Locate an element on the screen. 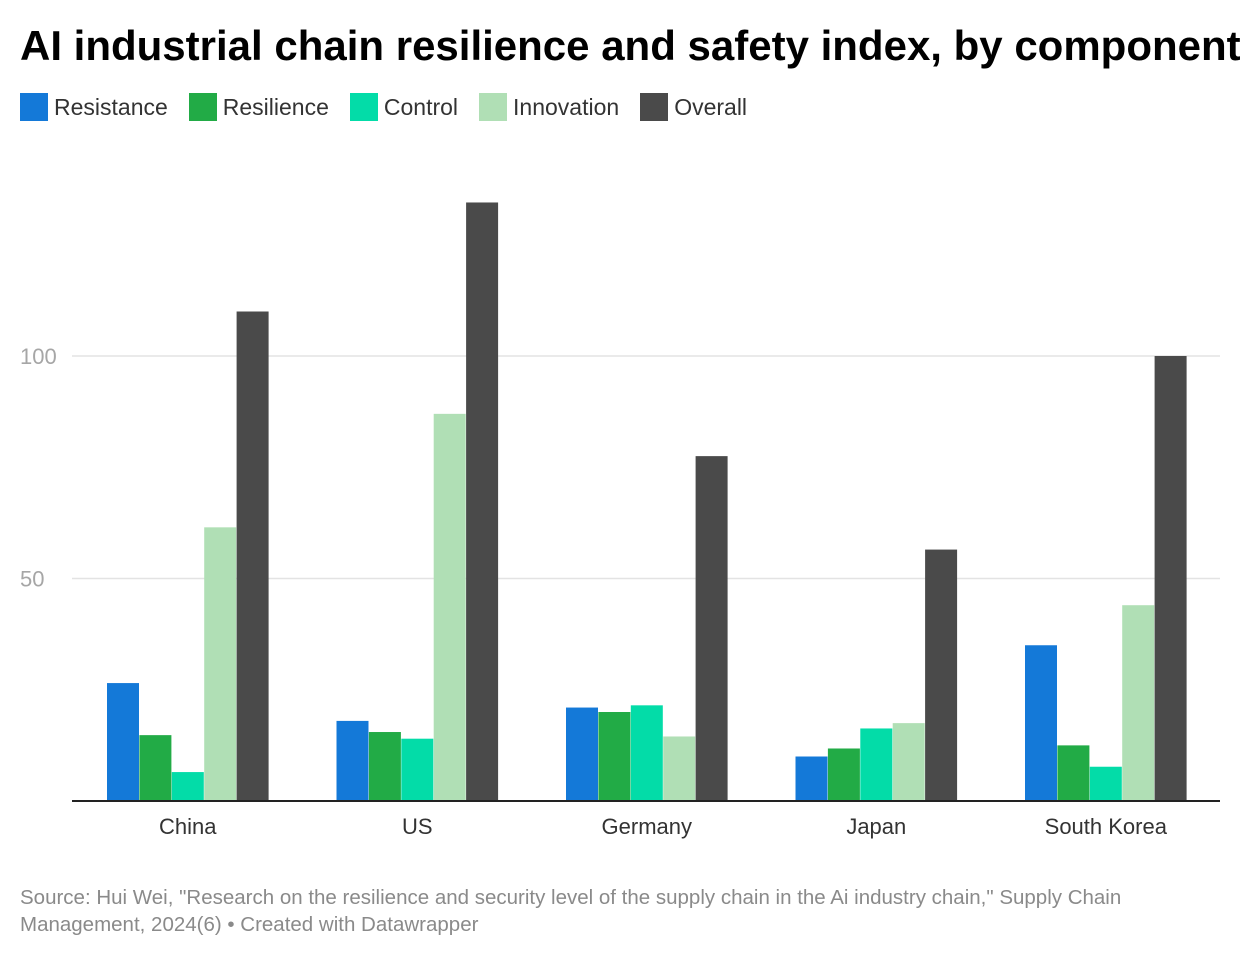 The image size is (1240, 960). bar-control-japan is located at coordinates (876, 764).